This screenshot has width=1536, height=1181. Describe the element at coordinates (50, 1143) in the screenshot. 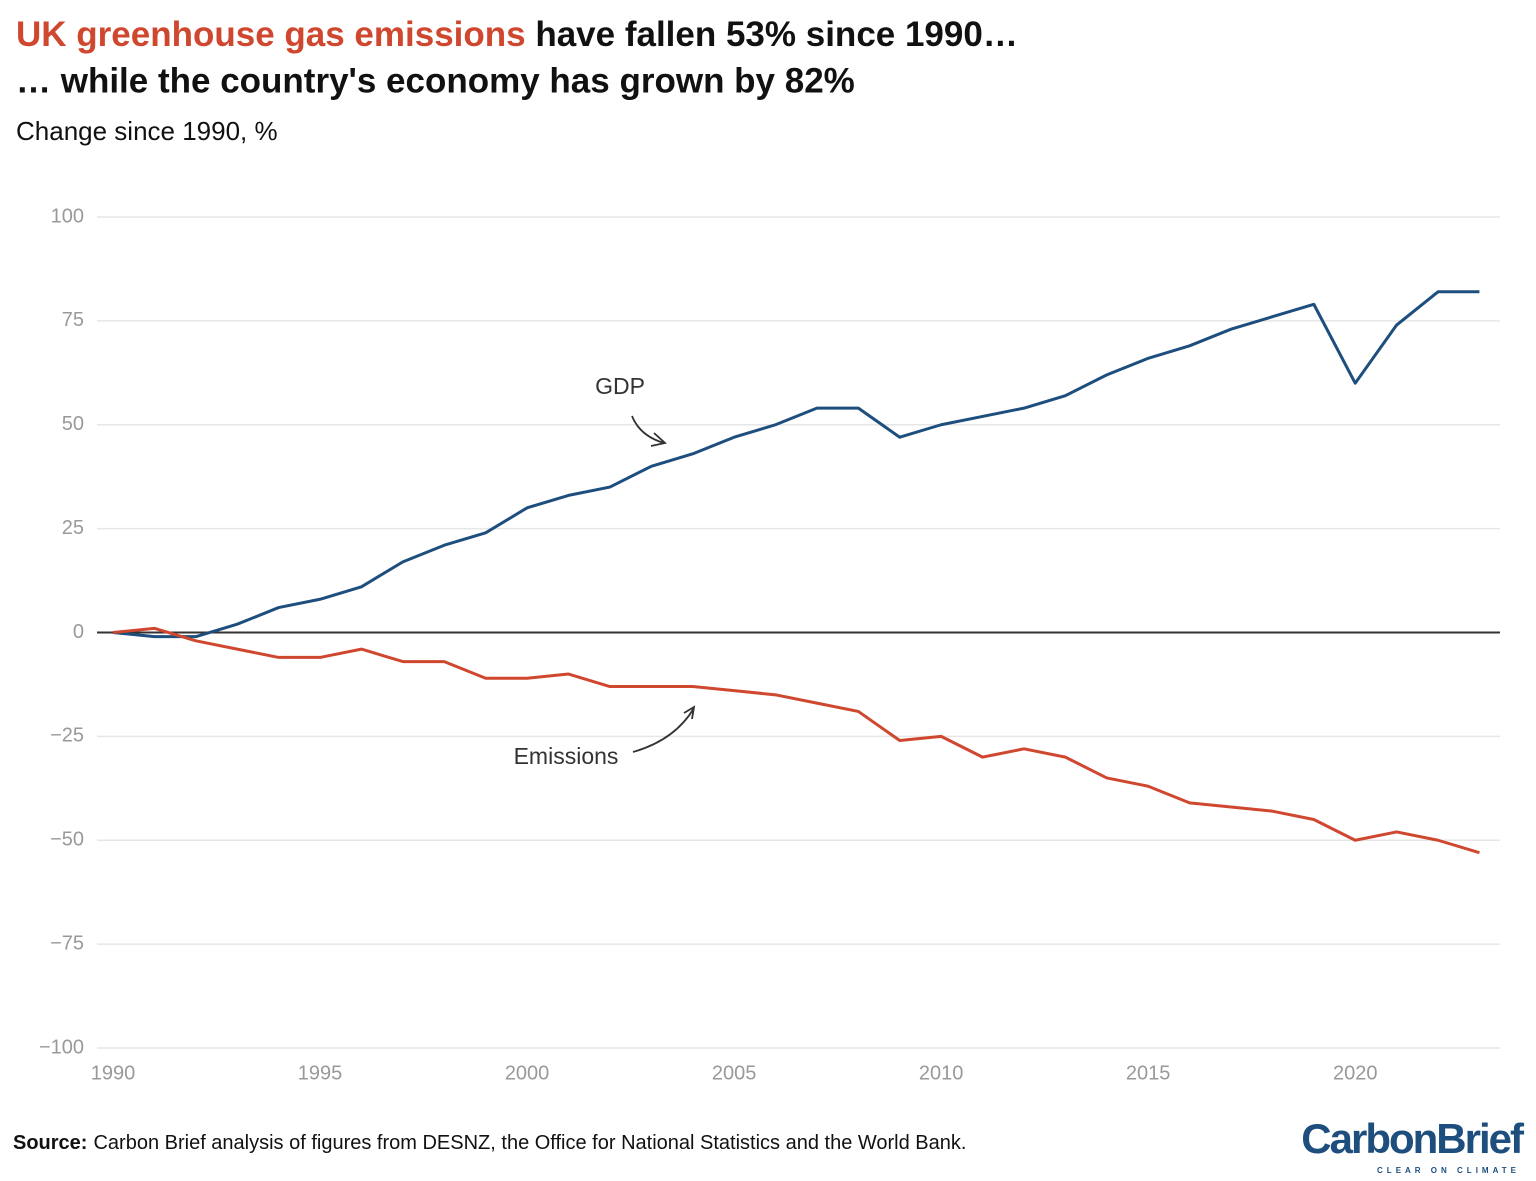

I see `source-label: Source:` at that location.